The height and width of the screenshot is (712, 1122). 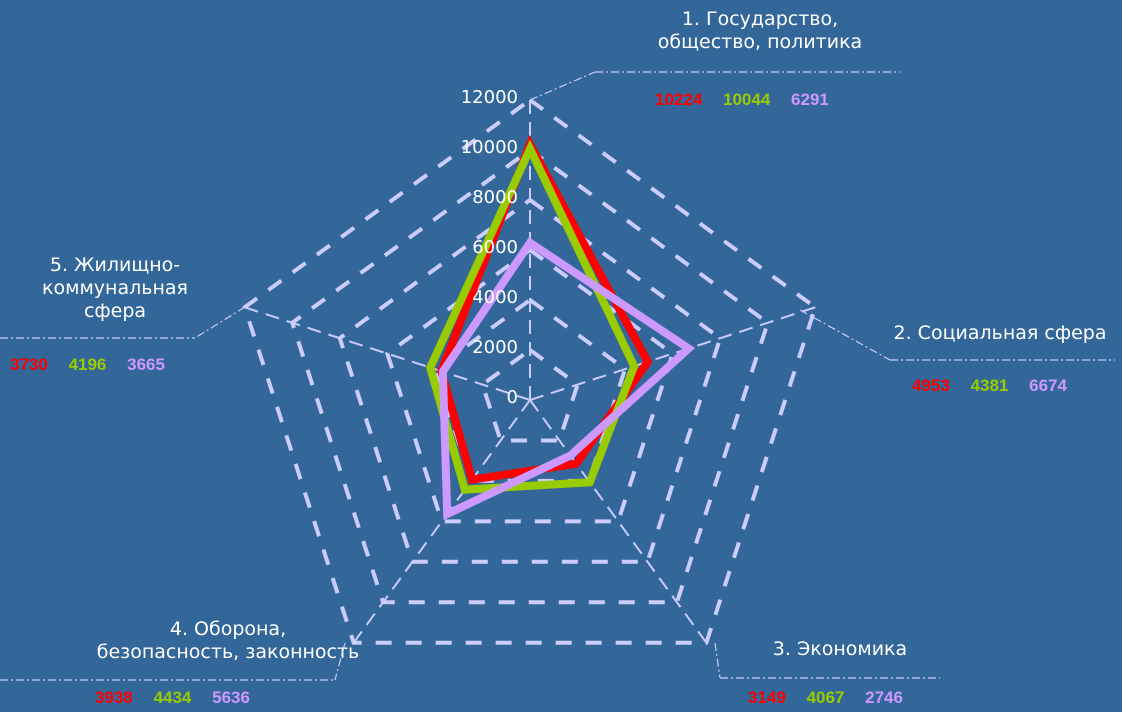 What do you see at coordinates (1000, 333) in the screenshot?
I see `category-label-social: 2. Социальная сфера` at bounding box center [1000, 333].